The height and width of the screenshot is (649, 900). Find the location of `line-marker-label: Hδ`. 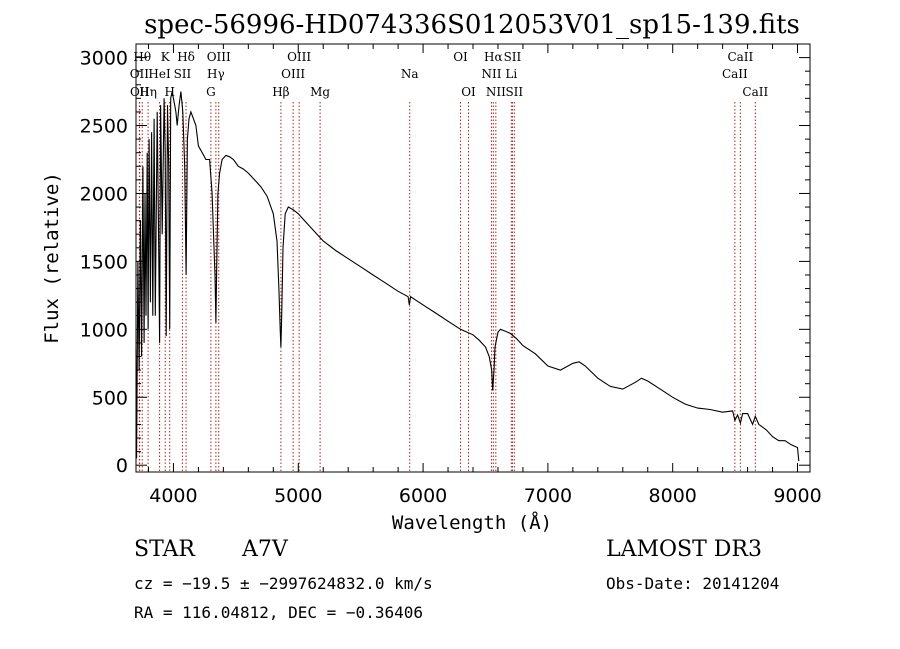

line-marker-label: Hδ is located at coordinates (186, 57).